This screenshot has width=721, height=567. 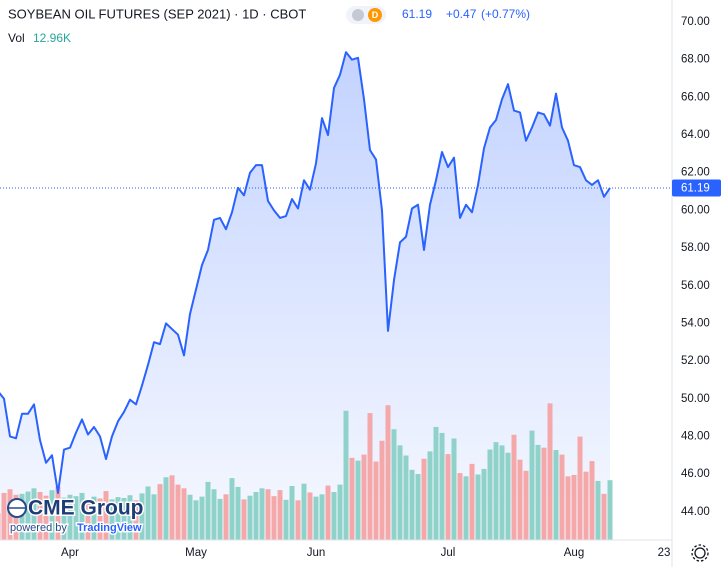 What do you see at coordinates (695, 286) in the screenshot?
I see `y-tick-label: 56.00` at bounding box center [695, 286].